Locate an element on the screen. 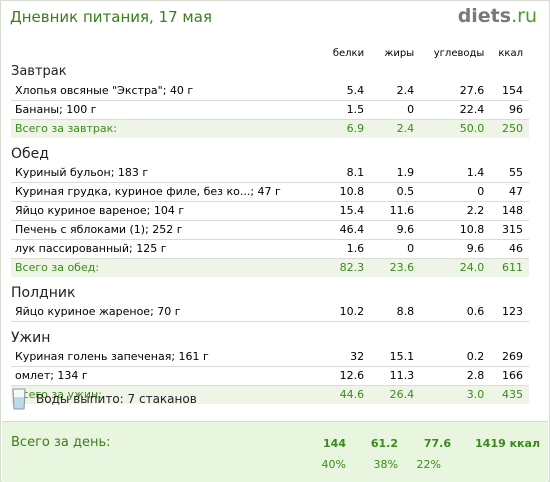  food-carbs: 2.2 is located at coordinates (449, 211).